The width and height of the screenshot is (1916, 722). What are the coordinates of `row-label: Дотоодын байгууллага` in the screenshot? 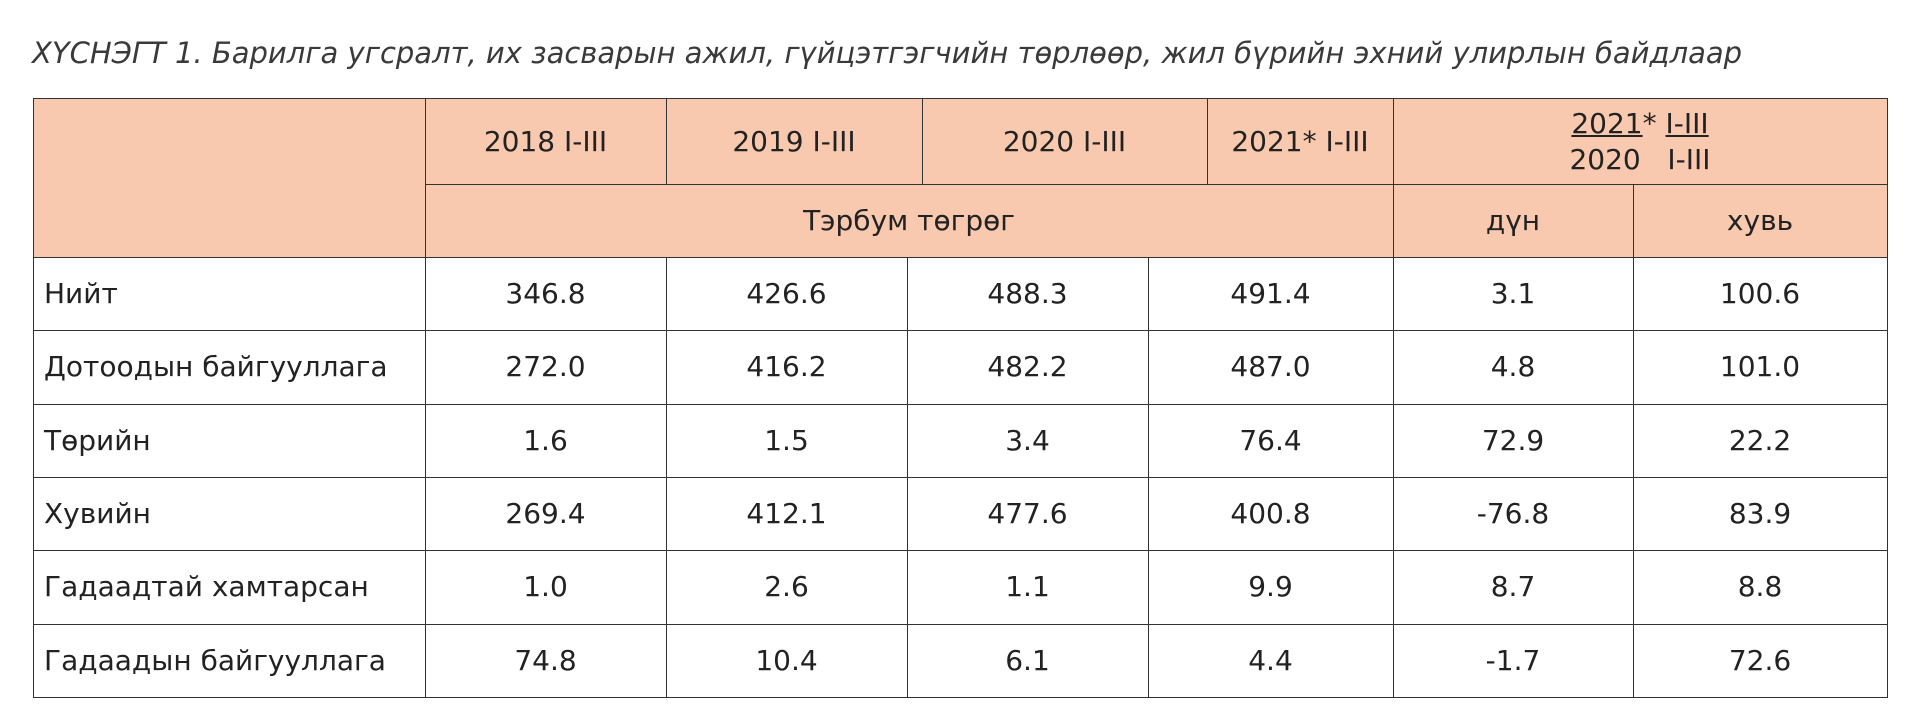 It's located at (216, 367).